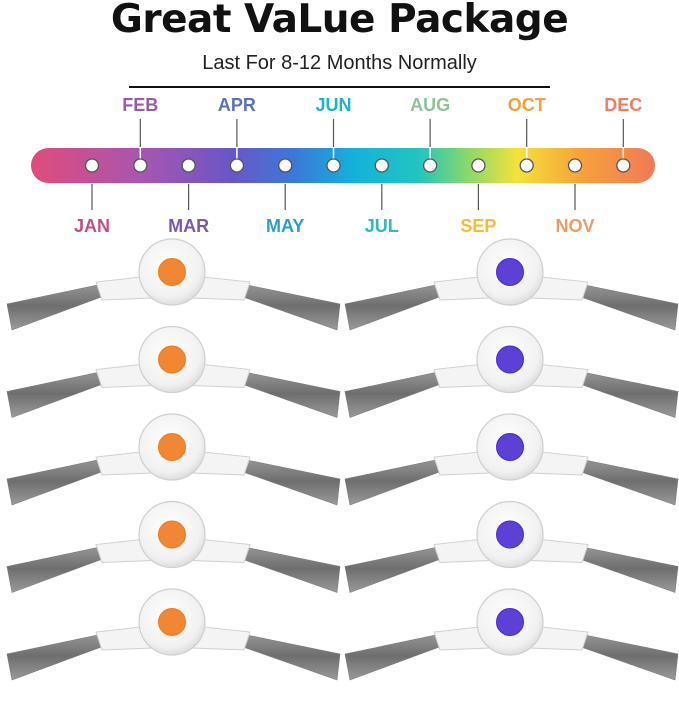  Describe the element at coordinates (188, 226) in the screenshot. I see `month-label: MAR` at that location.